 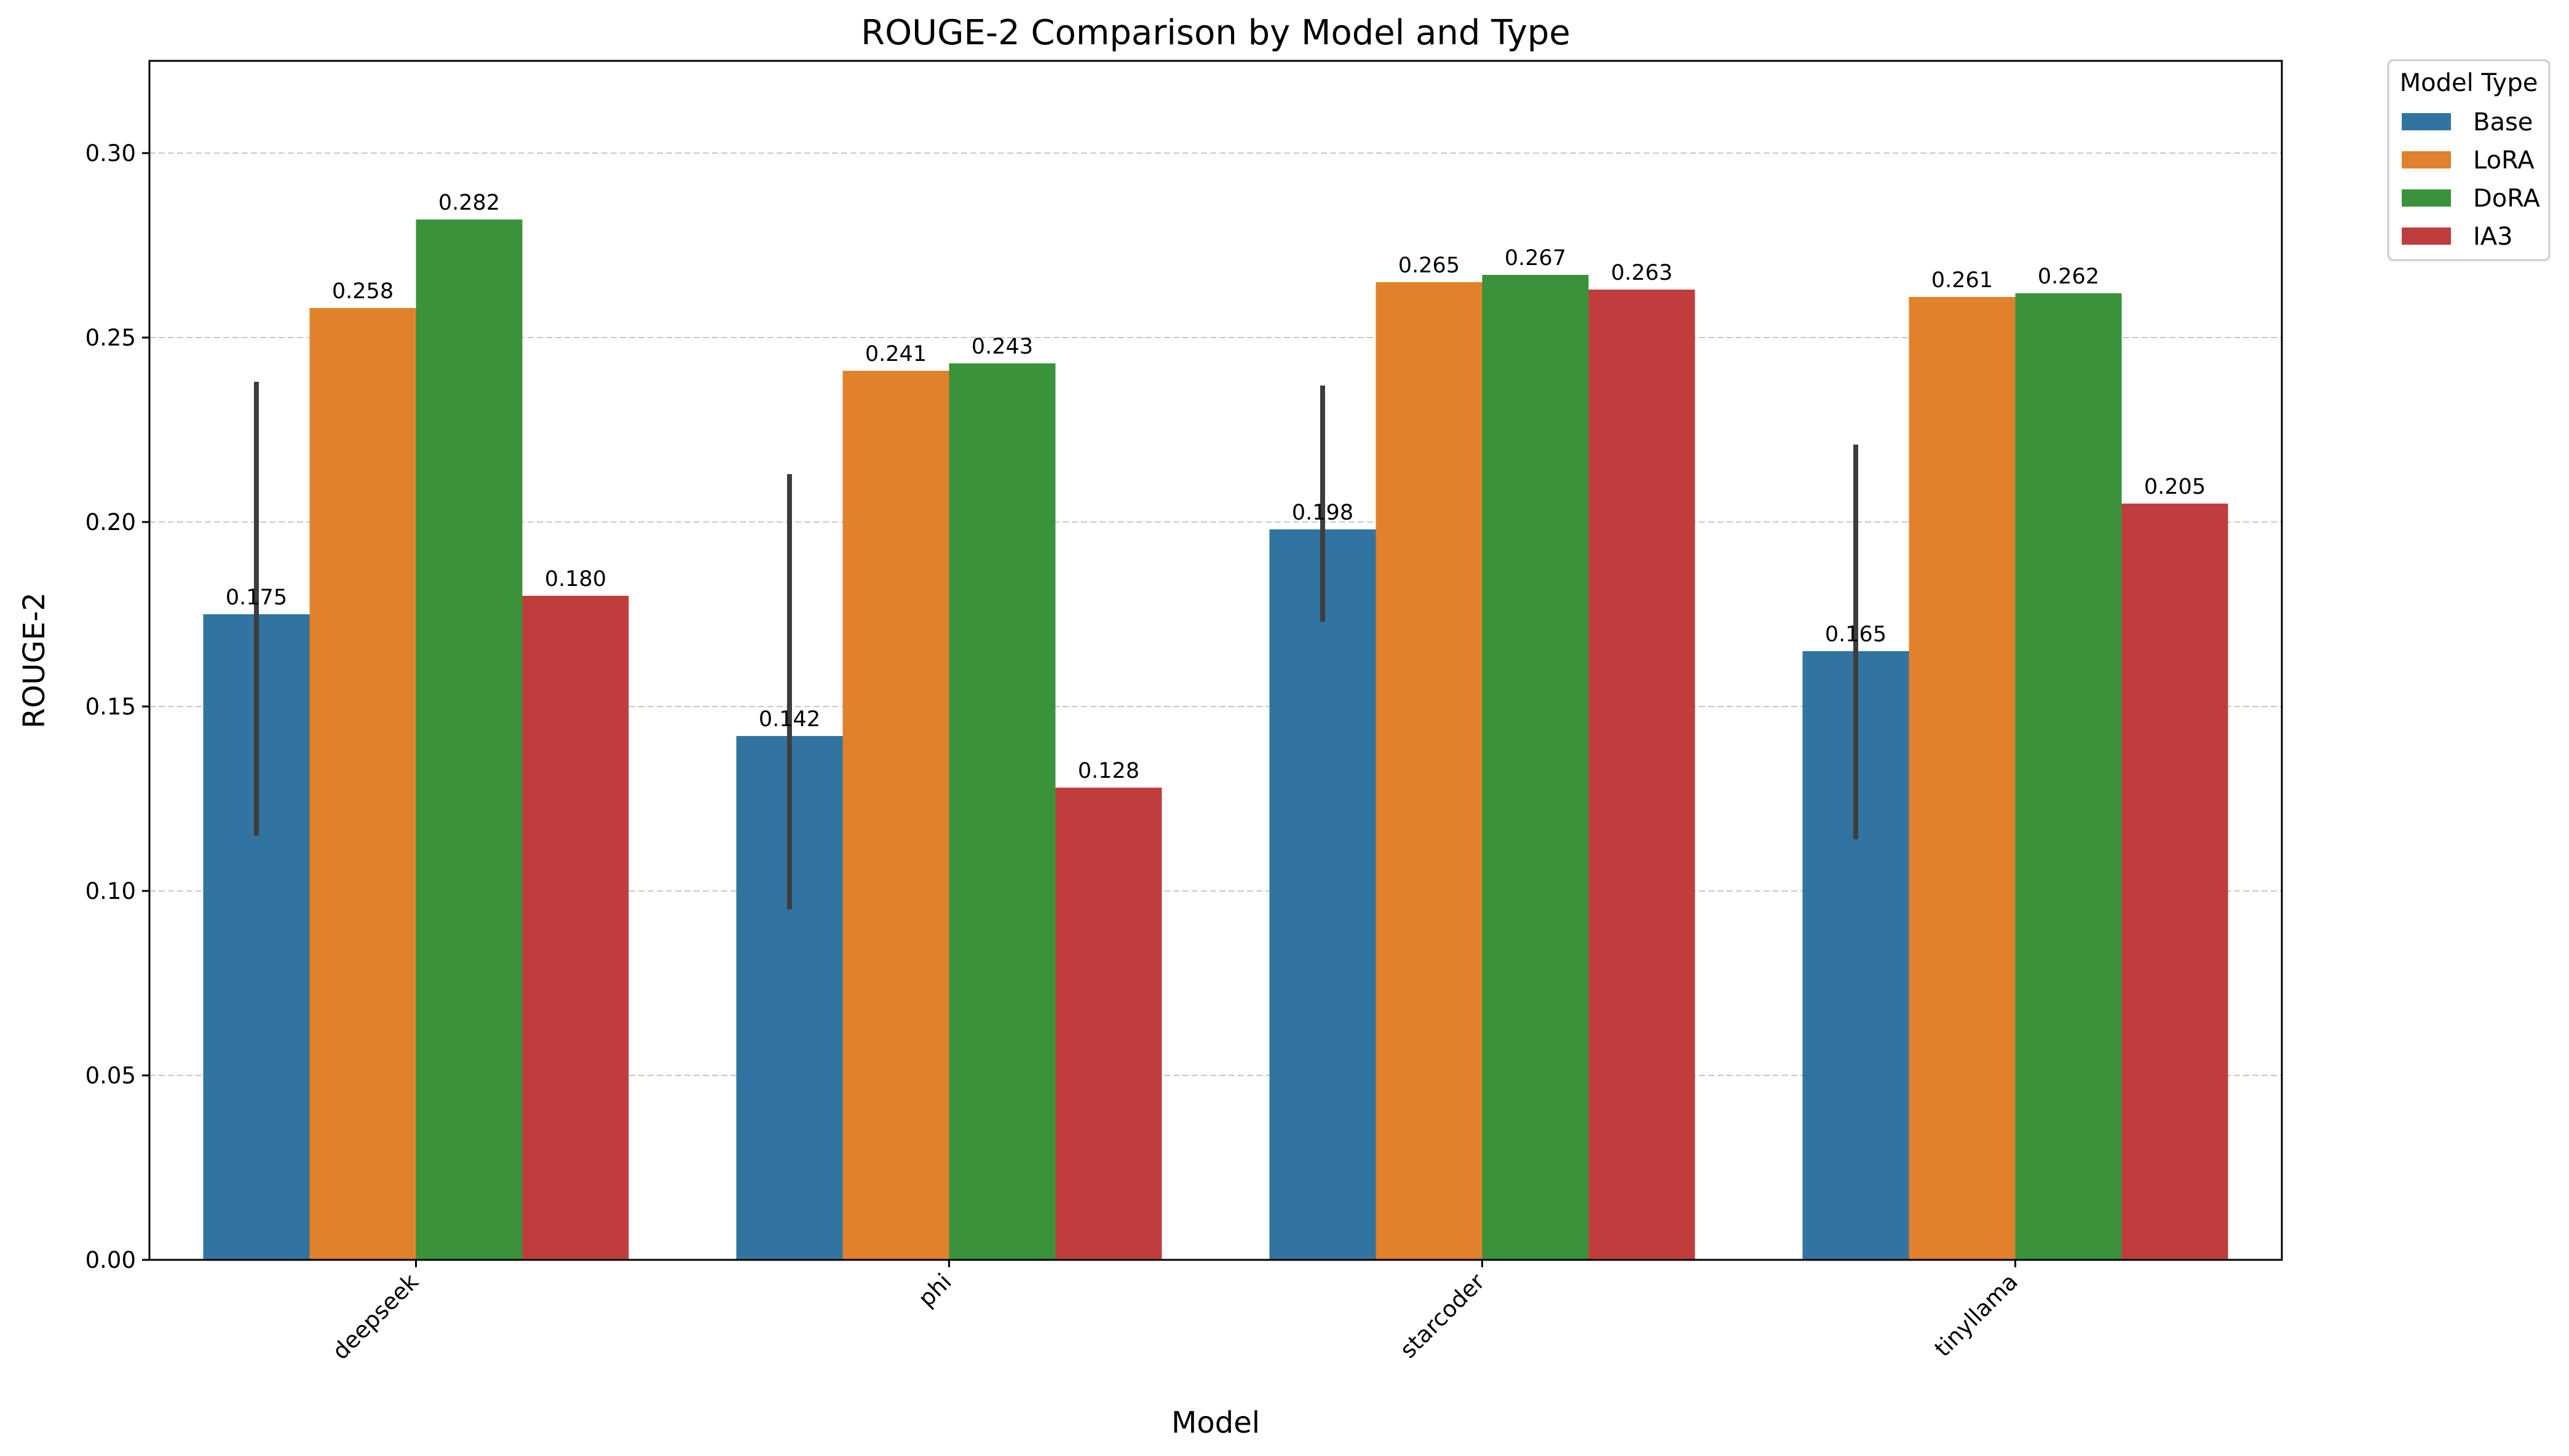 What do you see at coordinates (469, 203) in the screenshot?
I see `data-label: 0.282` at bounding box center [469, 203].